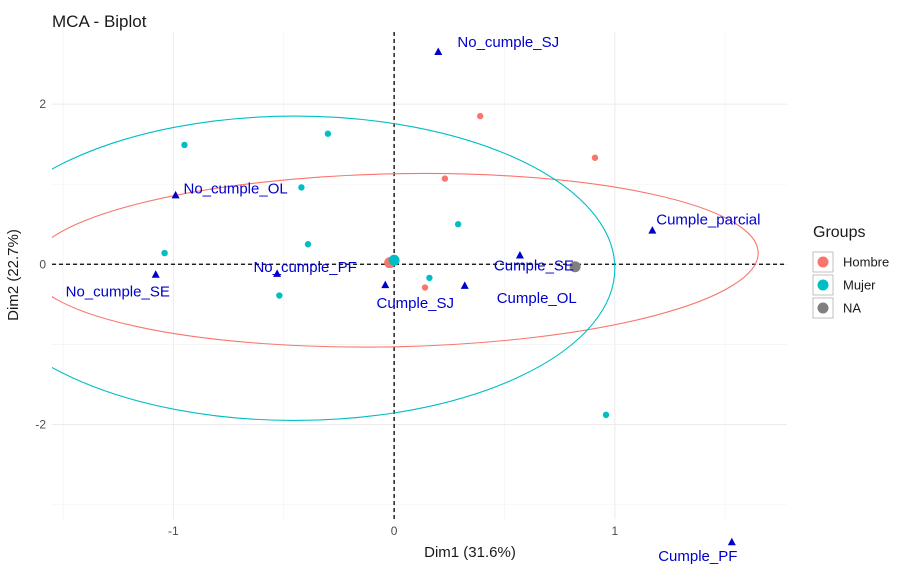 The width and height of the screenshot is (905, 565). I want to click on variable-label: No_cumple_OL, so click(235, 188).